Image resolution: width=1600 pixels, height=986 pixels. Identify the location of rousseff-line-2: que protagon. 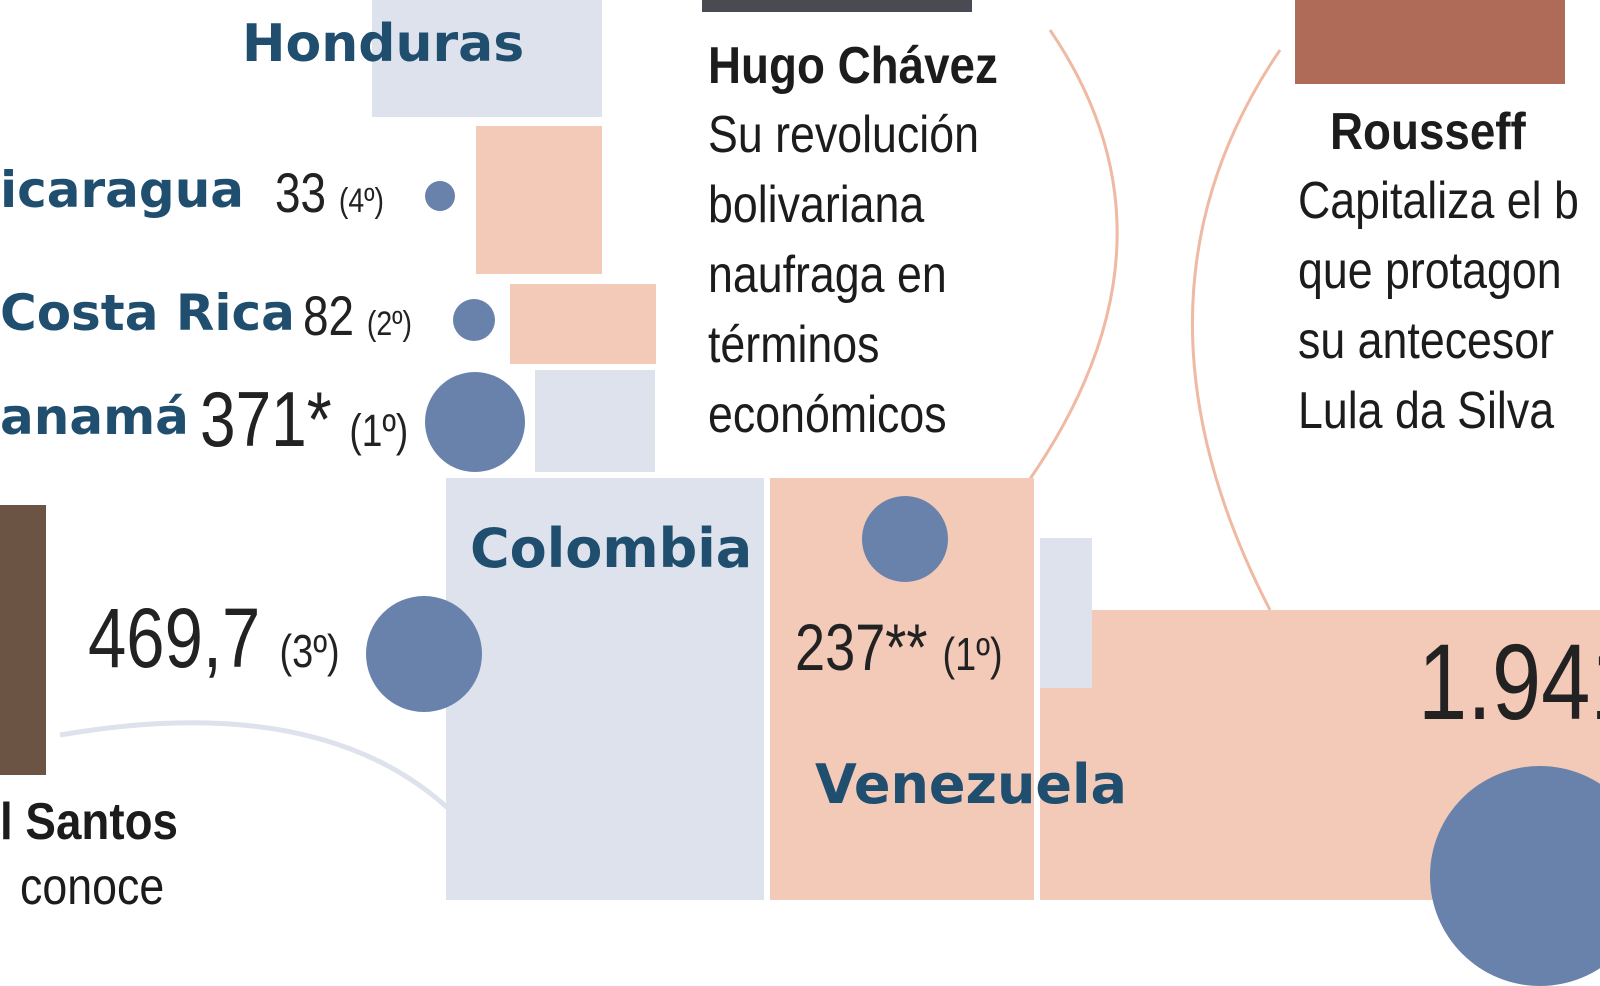
(1430, 271).